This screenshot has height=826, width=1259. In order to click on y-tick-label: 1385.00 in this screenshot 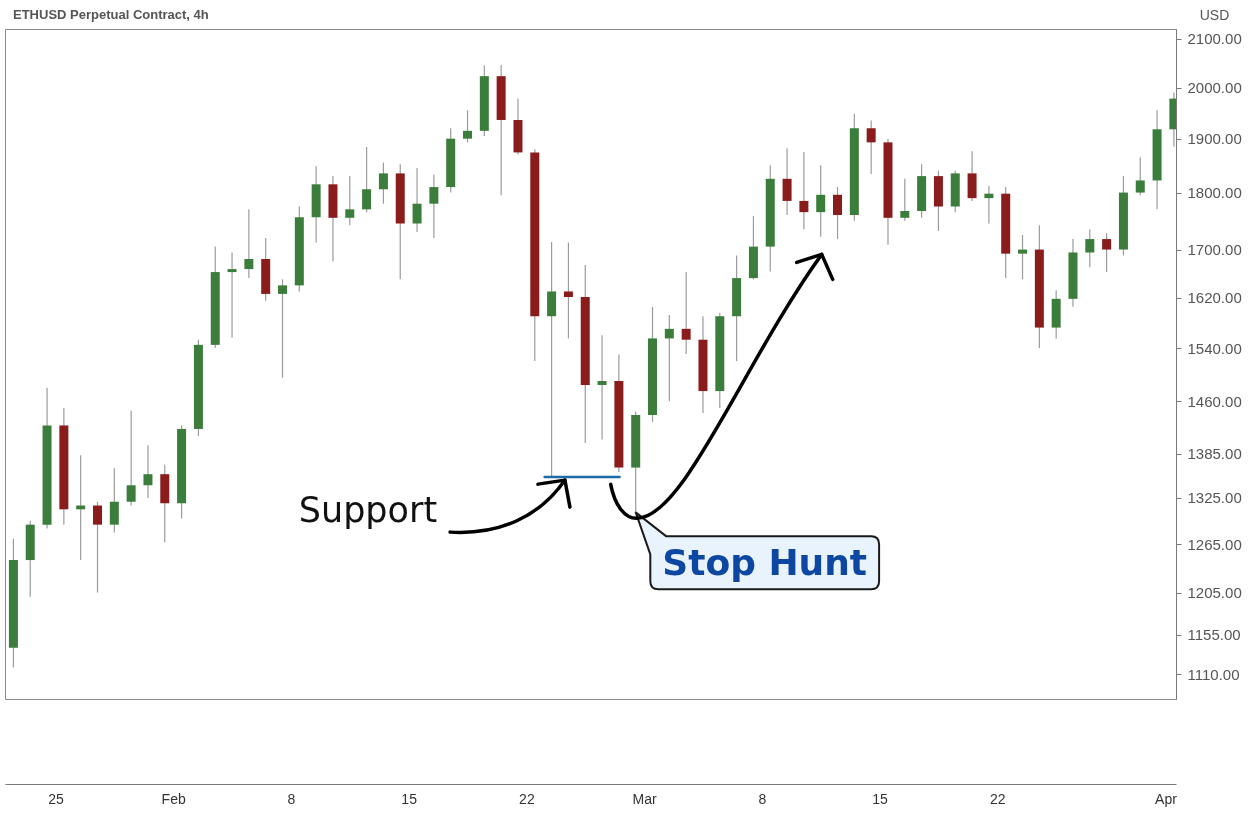, I will do `click(1214, 454)`.